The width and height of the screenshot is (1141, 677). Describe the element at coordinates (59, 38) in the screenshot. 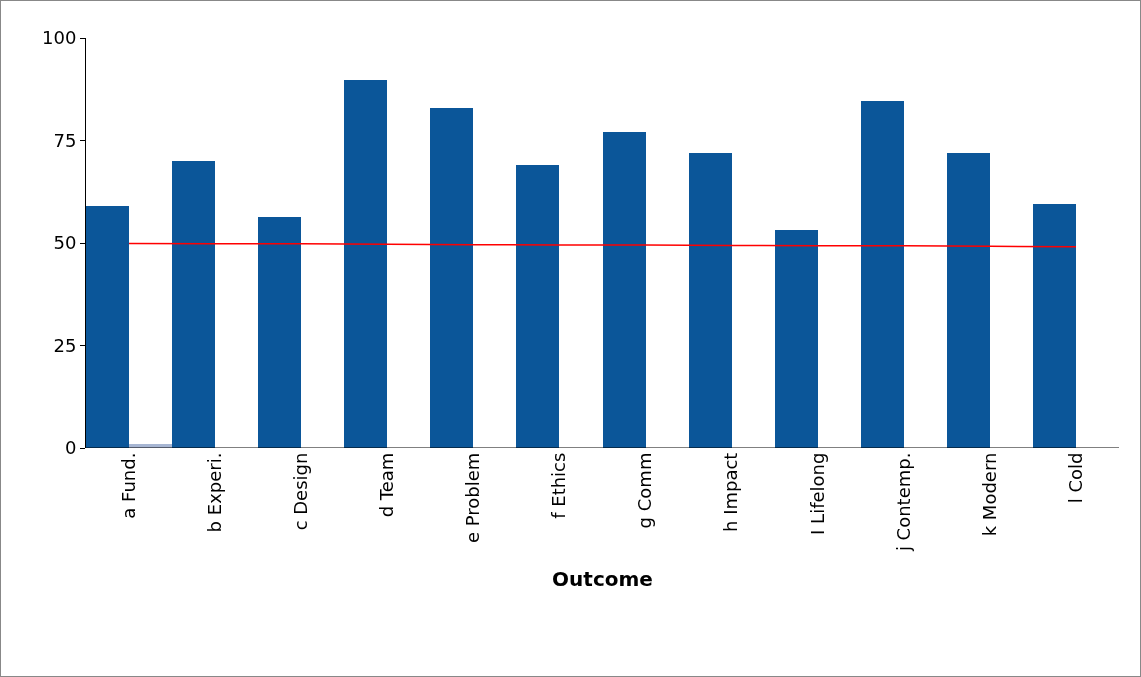

I see `y-tick-label: 100` at that location.